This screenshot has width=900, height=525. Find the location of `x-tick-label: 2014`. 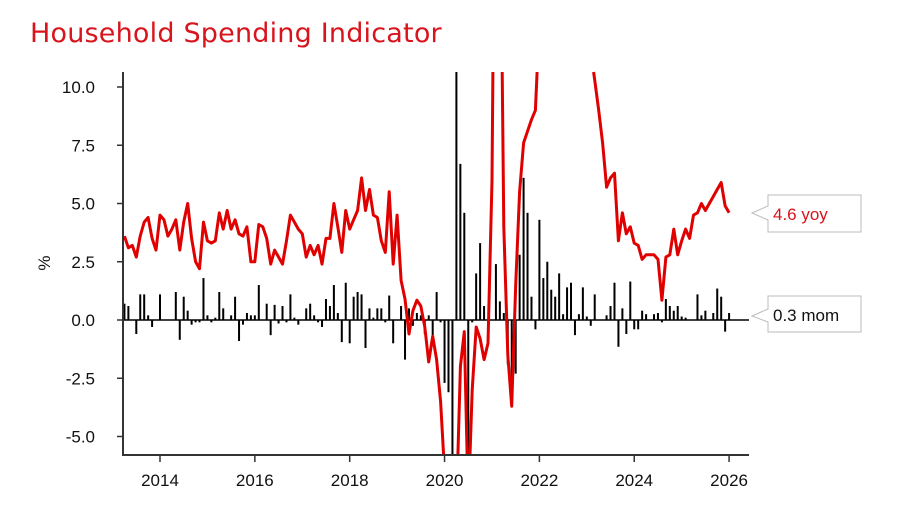

x-tick-label: 2014 is located at coordinates (160, 480).